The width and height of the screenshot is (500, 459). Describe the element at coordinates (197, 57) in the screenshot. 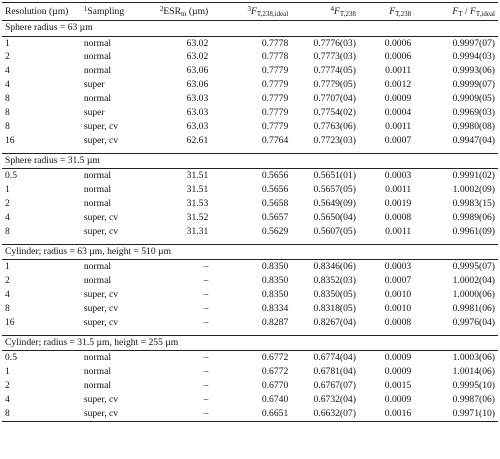

I see `esr-cell: 63.02` at that location.